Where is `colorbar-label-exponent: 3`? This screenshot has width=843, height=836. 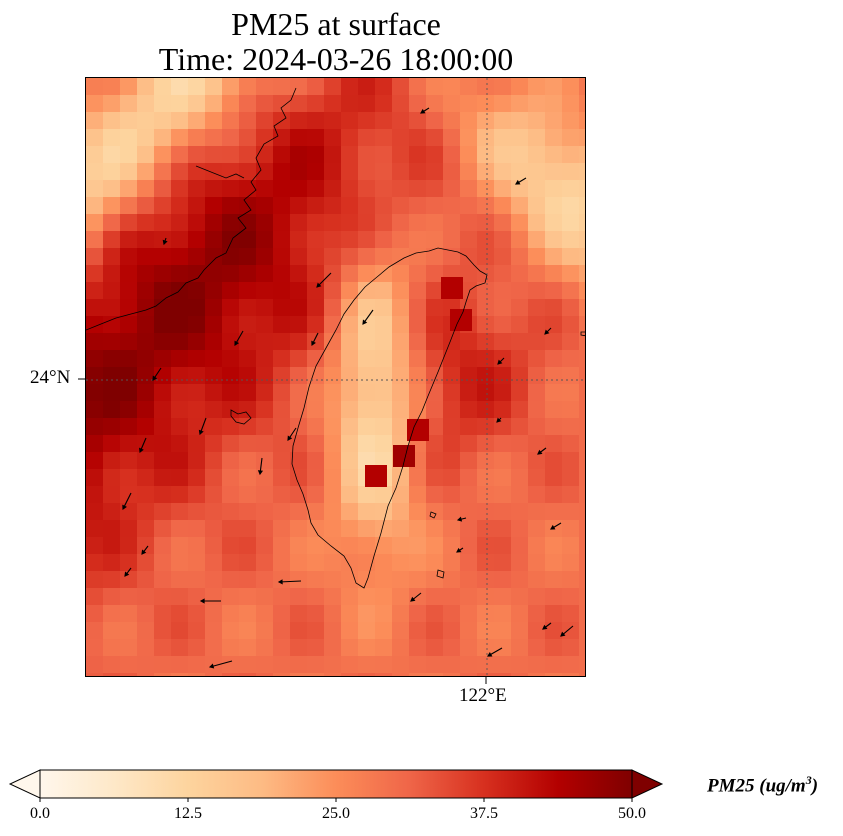
colorbar-label-exponent: 3 is located at coordinates (808, 780).